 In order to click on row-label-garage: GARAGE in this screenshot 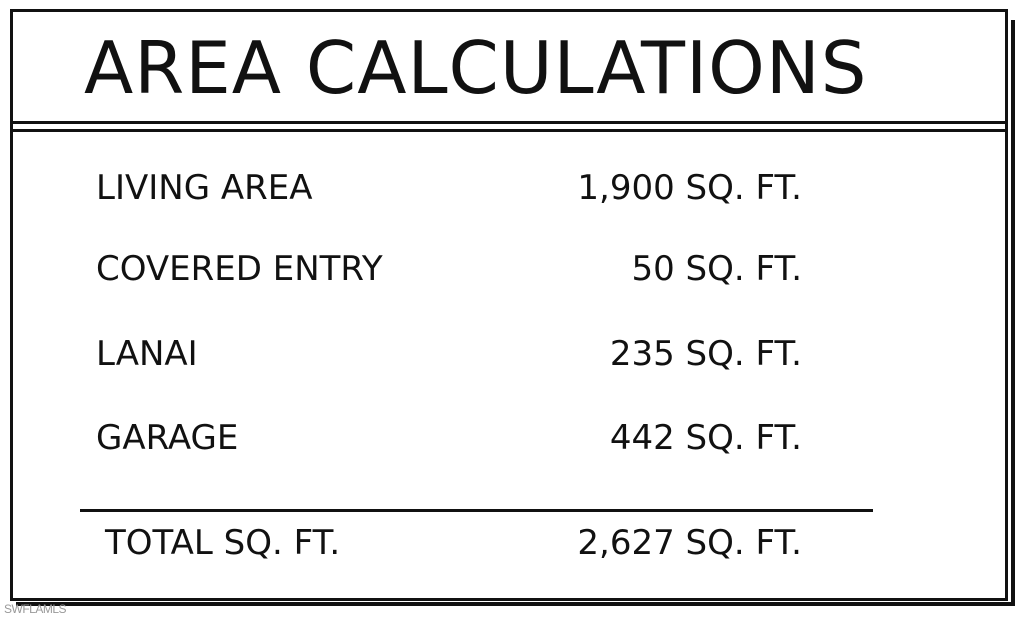, I will do `click(167, 438)`.